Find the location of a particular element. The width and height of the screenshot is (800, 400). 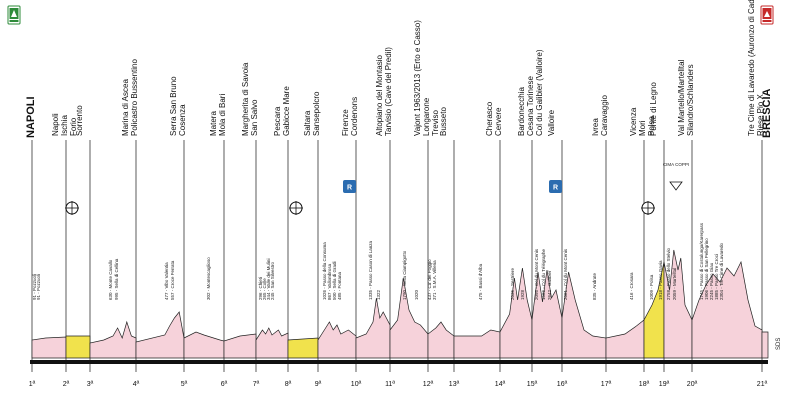

city-label: San Salvo is located at coordinates (254, 117).